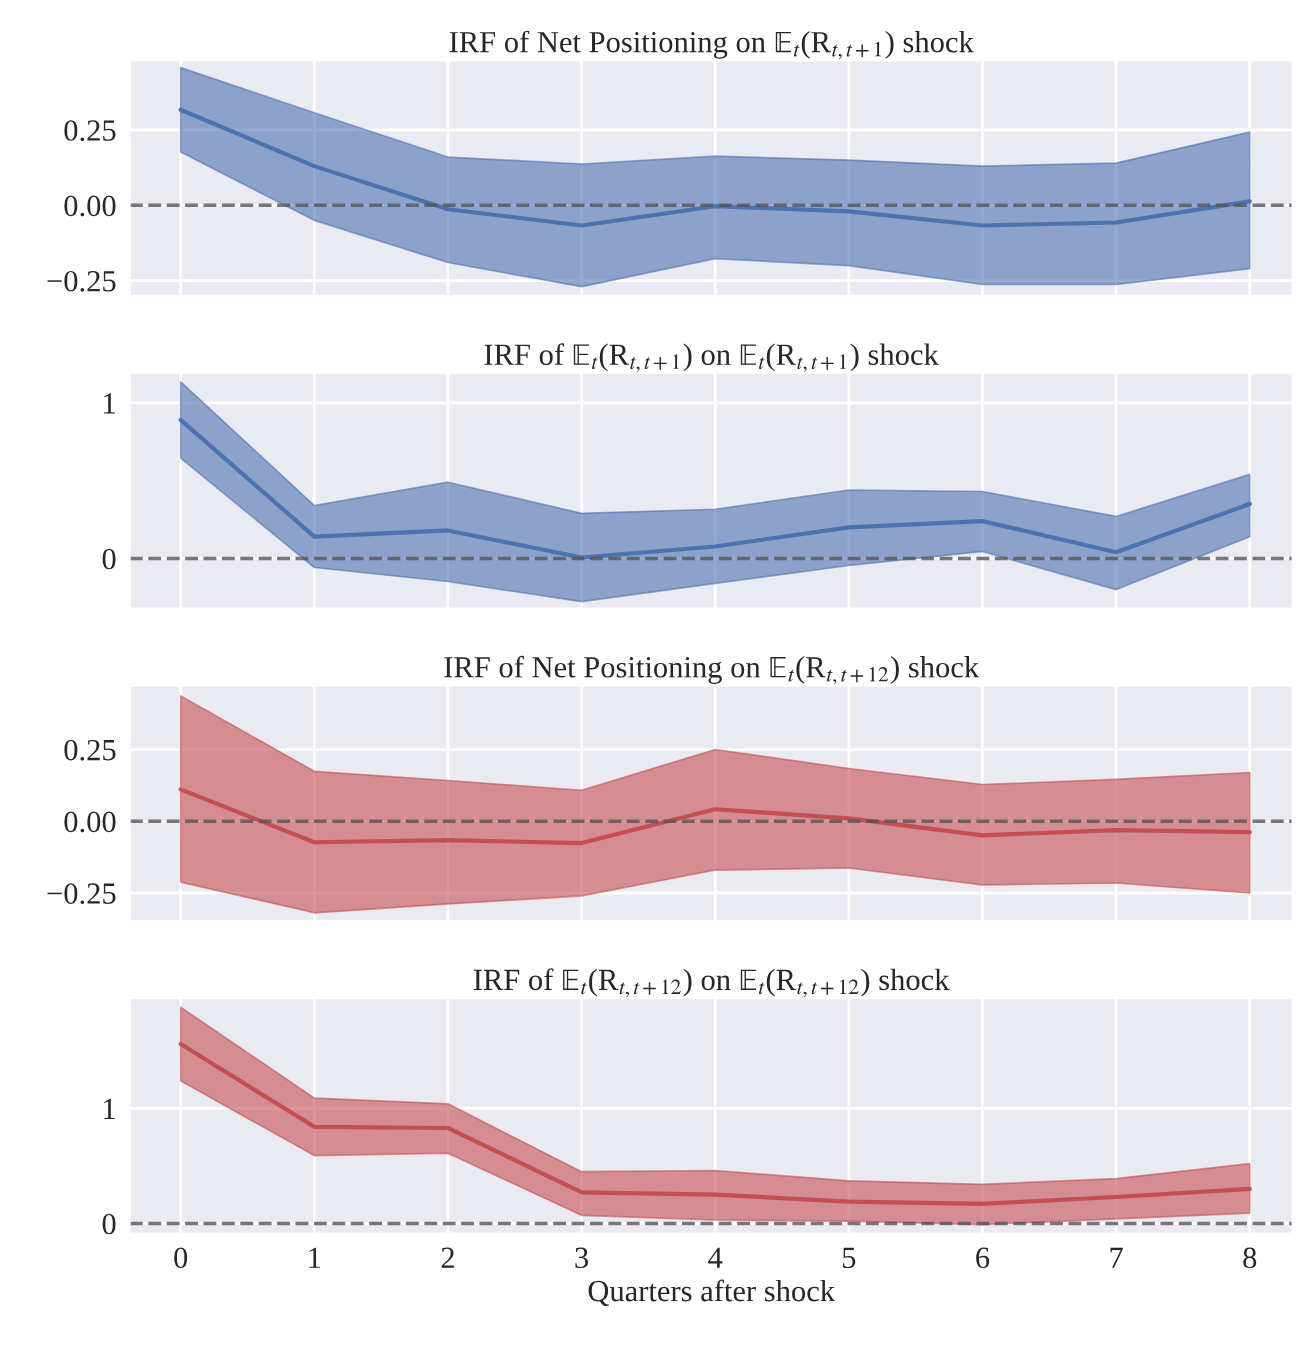  I want to click on chart-title: IRF of Net Positioning on 𝔼$_{t}$(R$_{t,t+1}$) shock, so click(711, 45).